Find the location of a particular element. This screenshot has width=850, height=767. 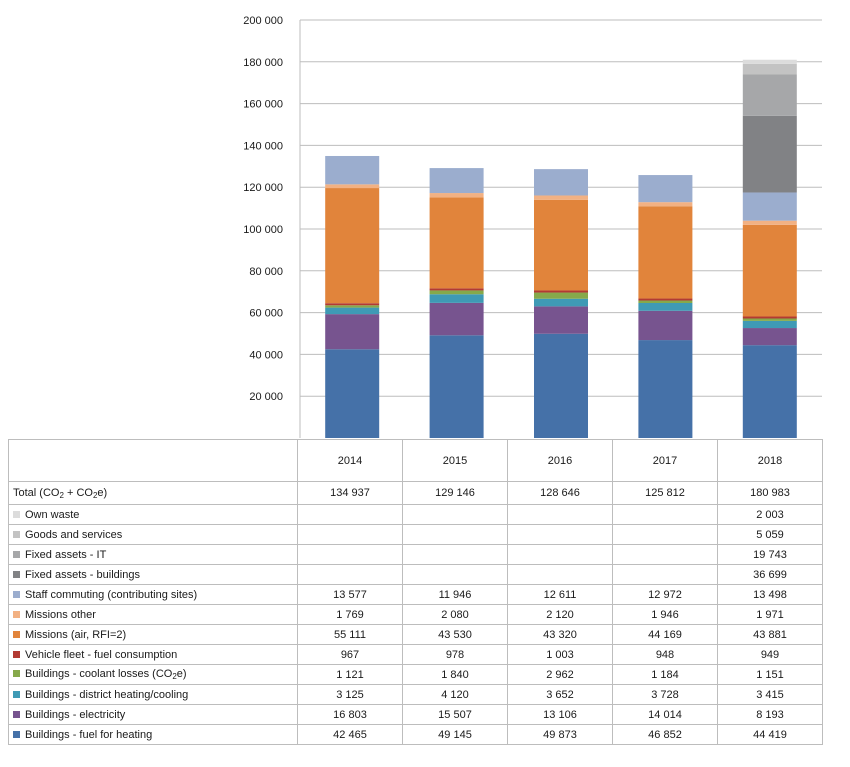

row-label: Buildings - district heating/cooling is located at coordinates (153, 694).